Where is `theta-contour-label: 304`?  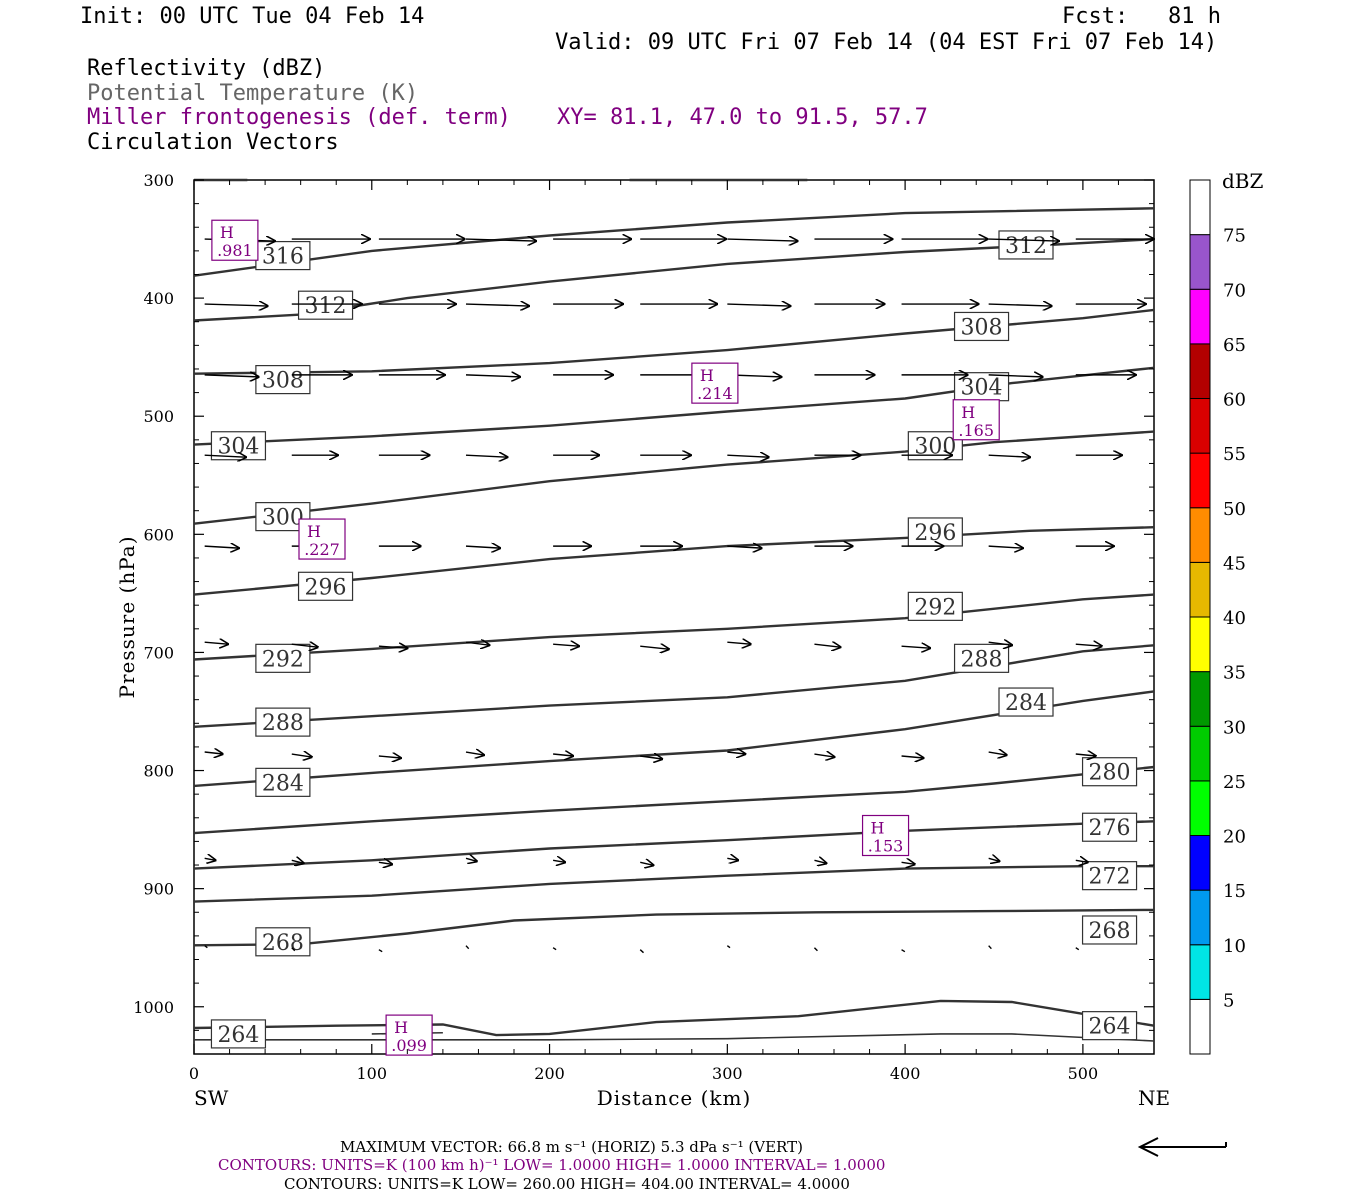
theta-contour-label: 304 is located at coordinates (981, 387).